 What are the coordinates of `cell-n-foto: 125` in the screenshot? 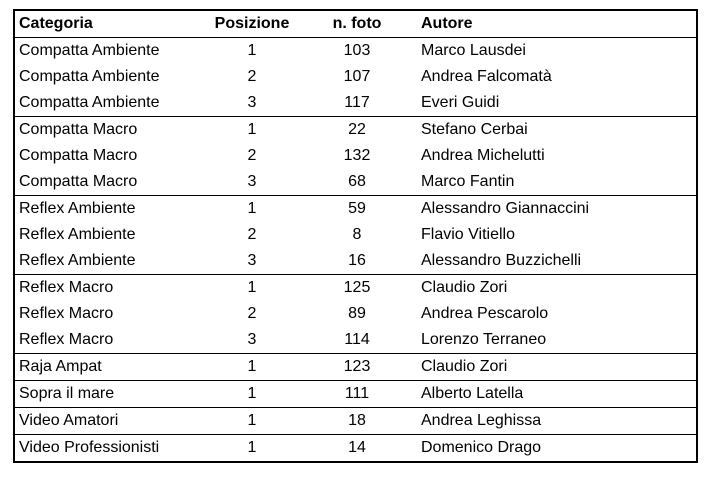 It's located at (357, 287).